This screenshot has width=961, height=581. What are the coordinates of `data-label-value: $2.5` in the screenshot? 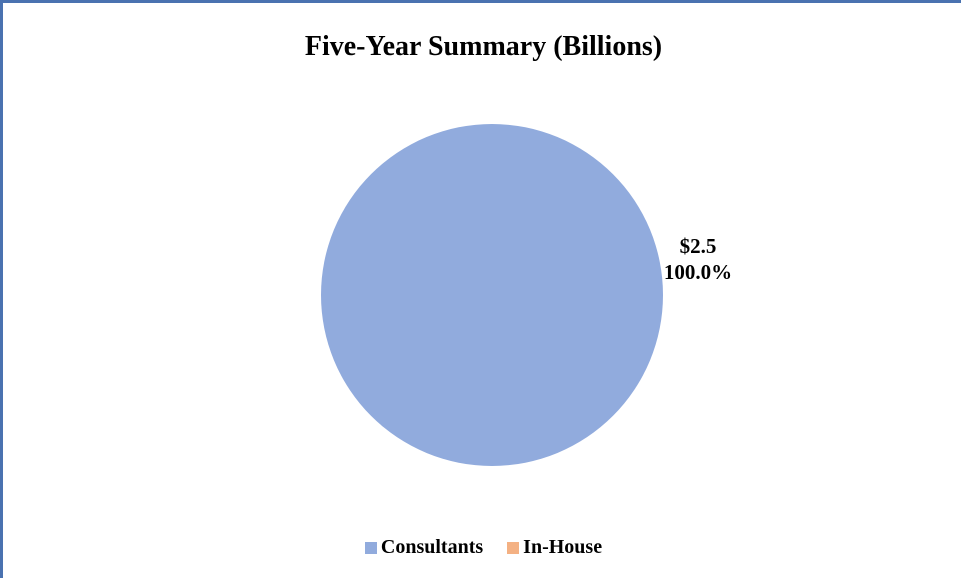 It's located at (698, 246).